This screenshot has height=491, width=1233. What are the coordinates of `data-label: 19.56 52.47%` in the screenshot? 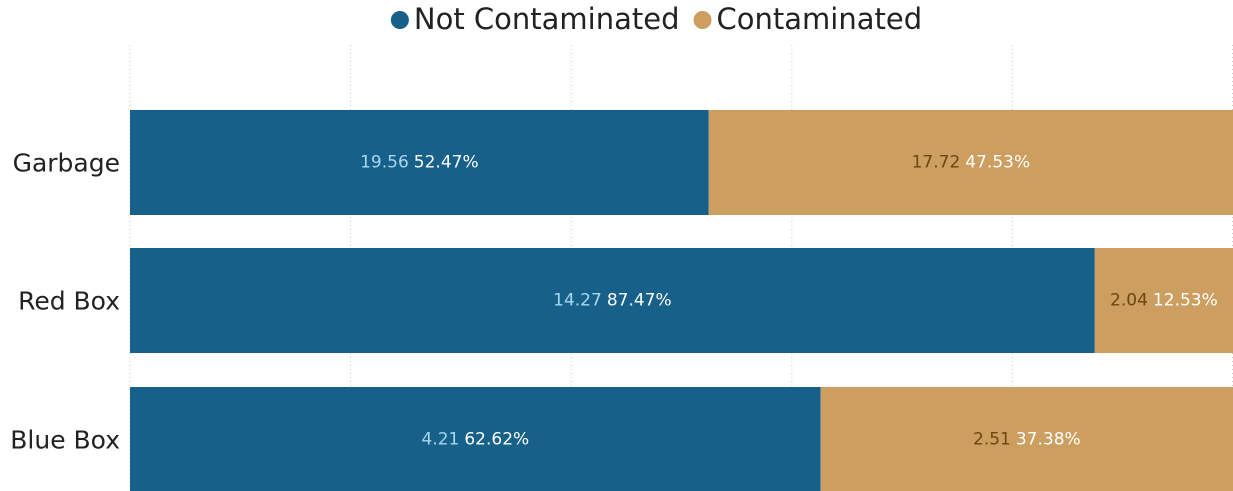 It's located at (419, 163).